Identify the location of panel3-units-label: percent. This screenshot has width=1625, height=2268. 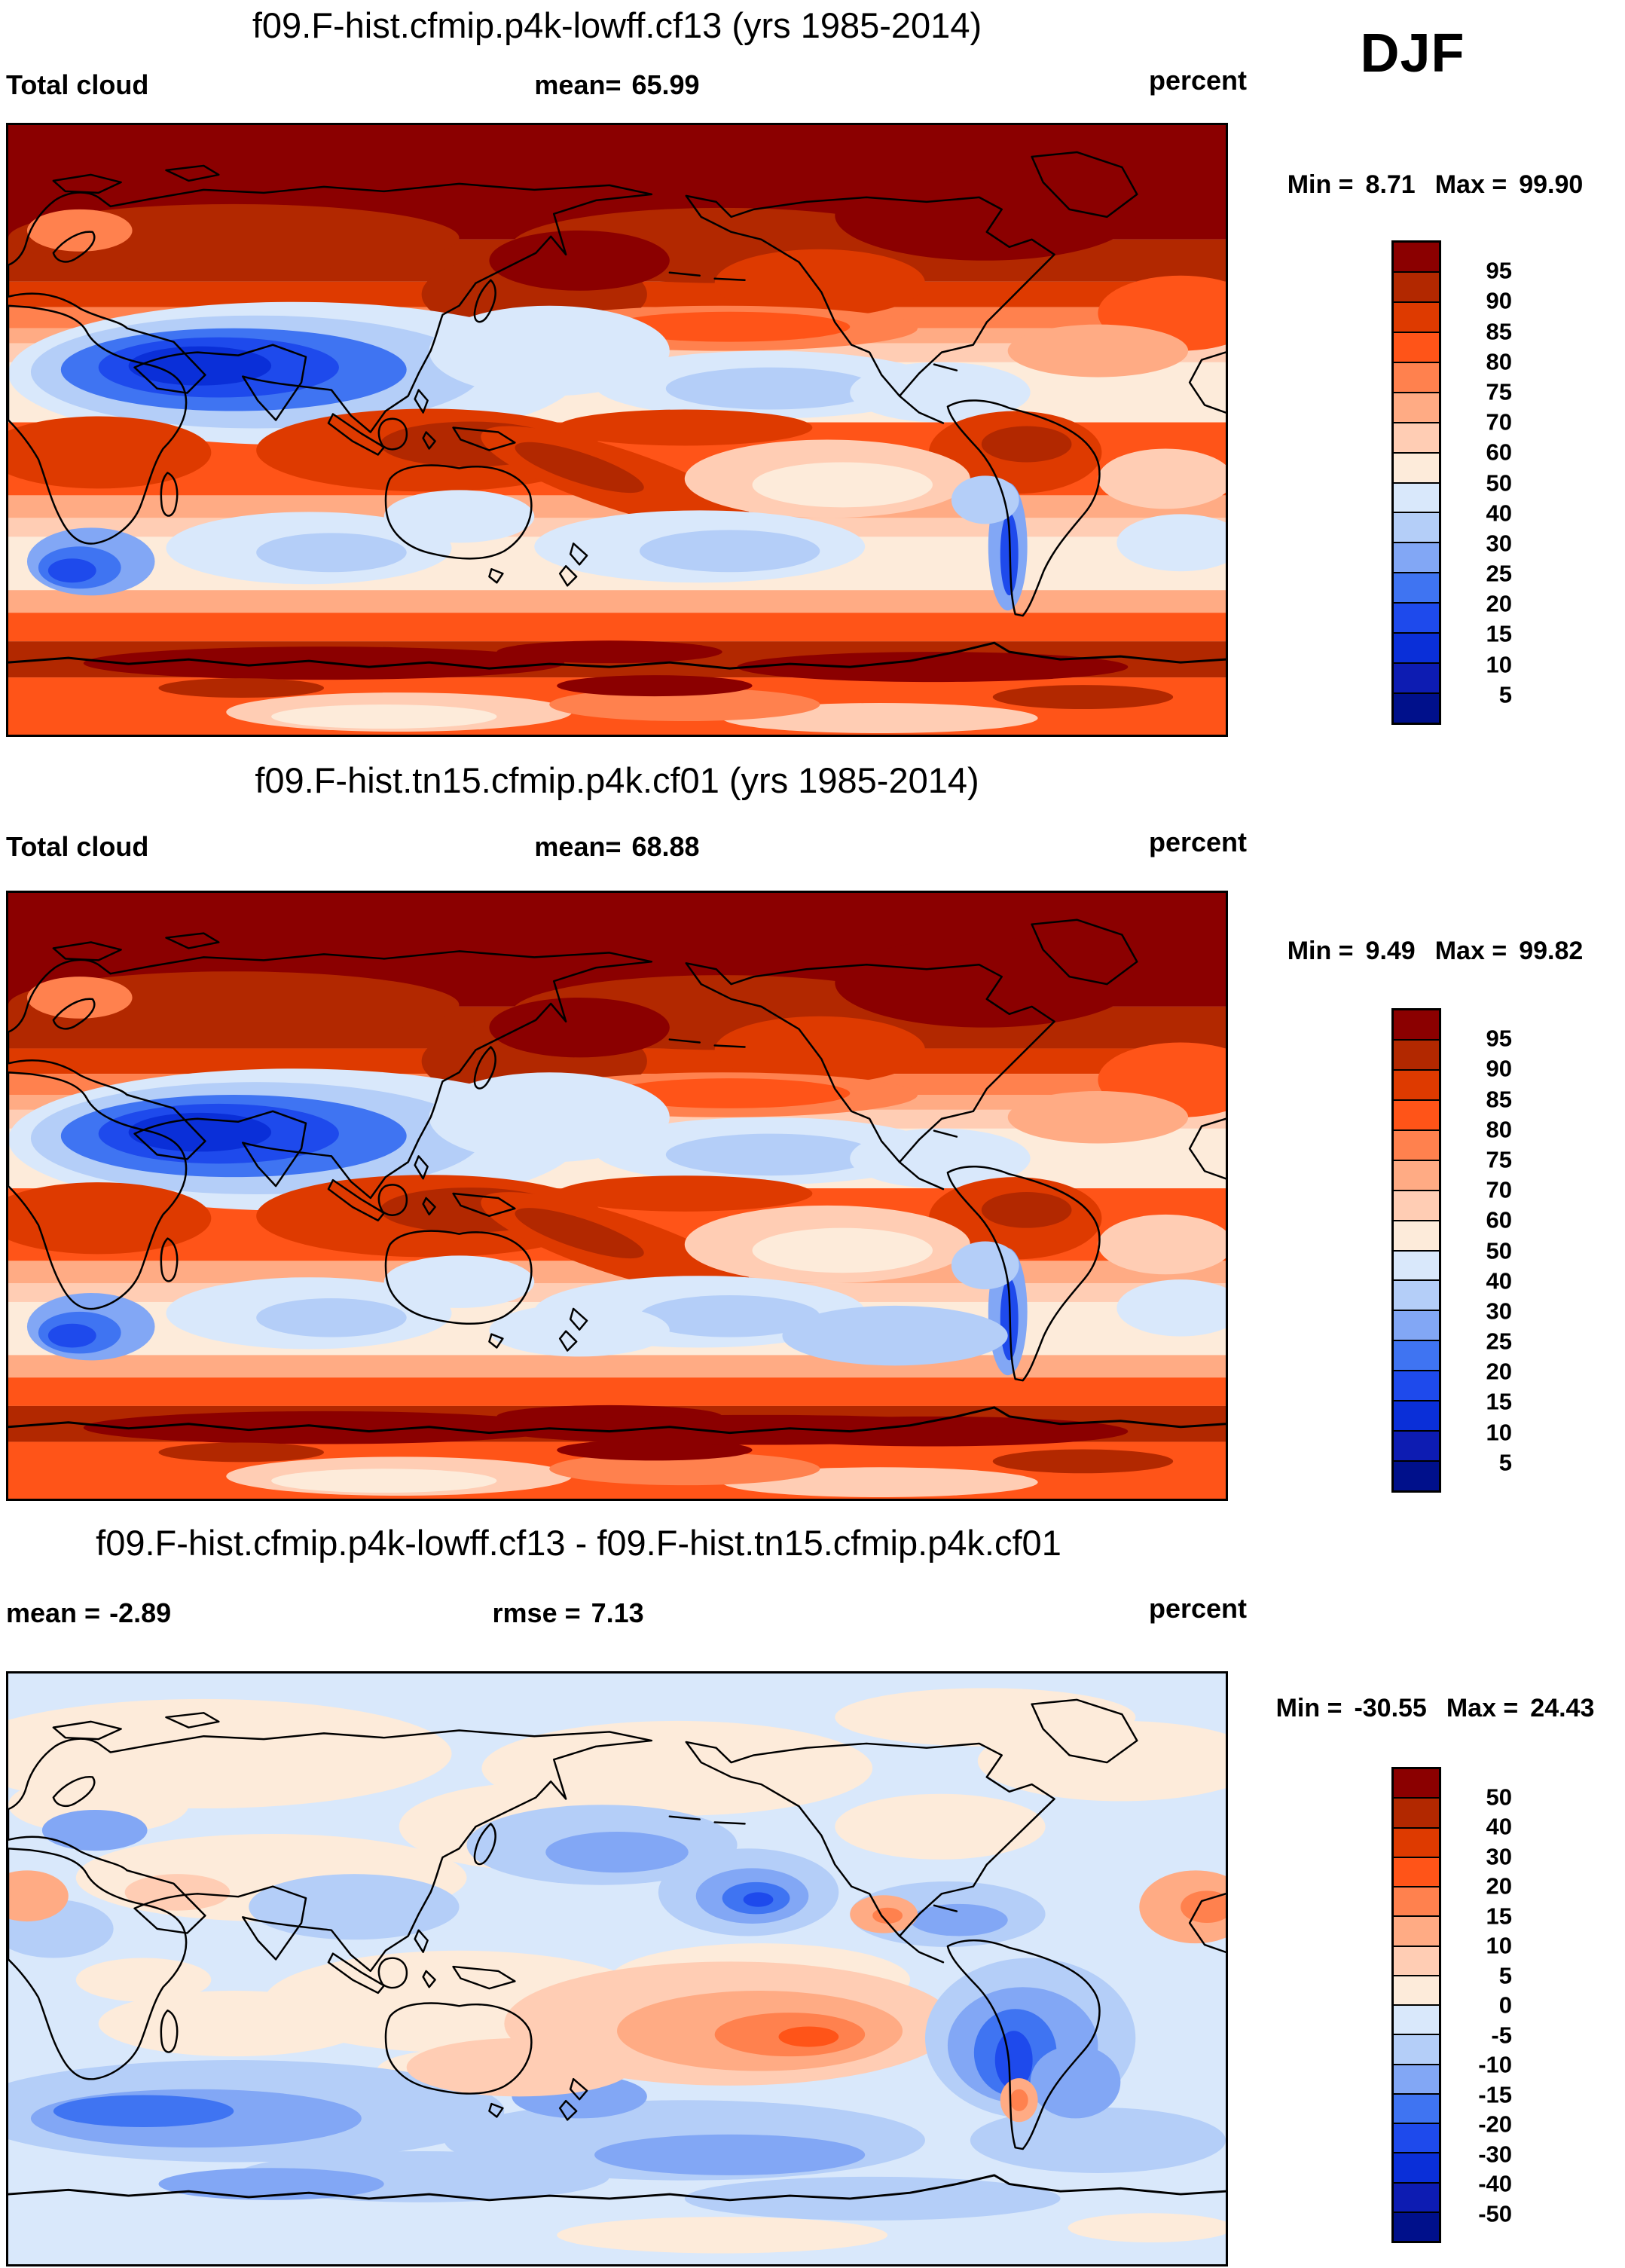
(1197, 1608).